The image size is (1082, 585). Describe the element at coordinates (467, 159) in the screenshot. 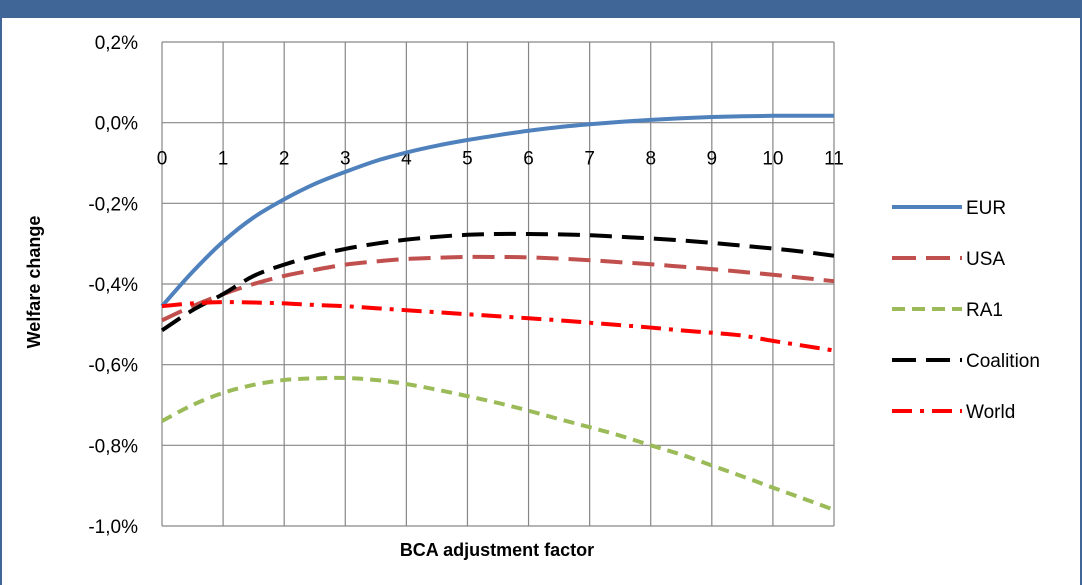

I see `x-tick-label: 5` at that location.